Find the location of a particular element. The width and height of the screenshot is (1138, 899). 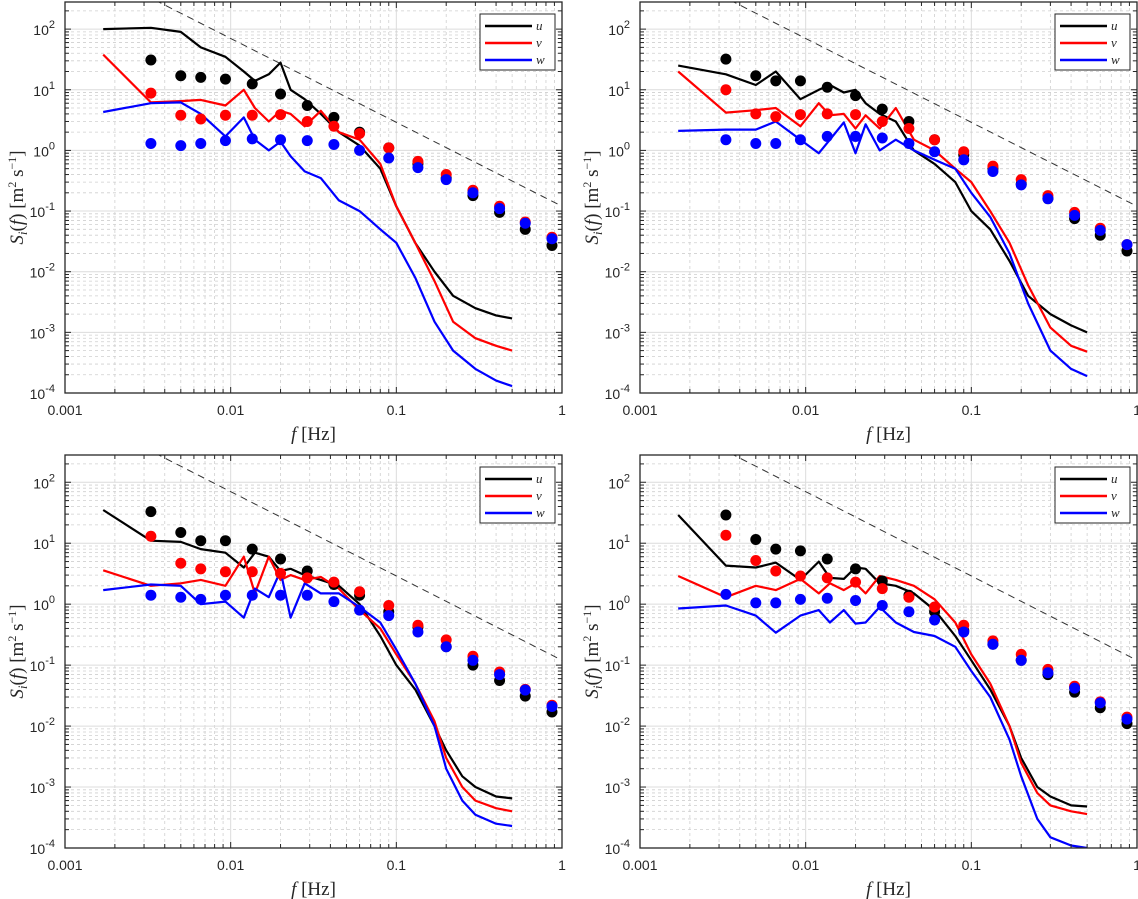

series-line-u is located at coordinates (307, 654).